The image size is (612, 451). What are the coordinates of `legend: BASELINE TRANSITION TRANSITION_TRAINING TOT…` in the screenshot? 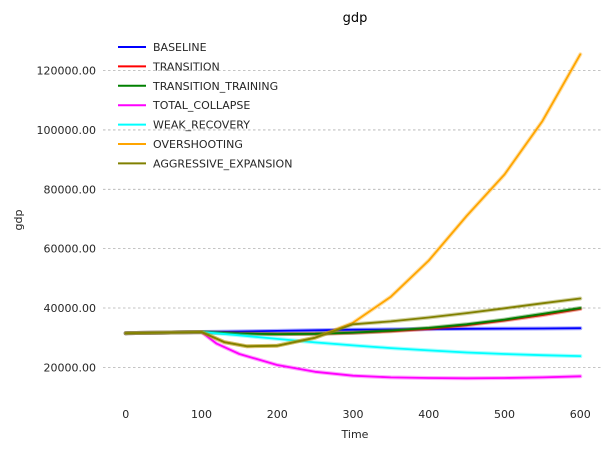 It's located at (205, 105).